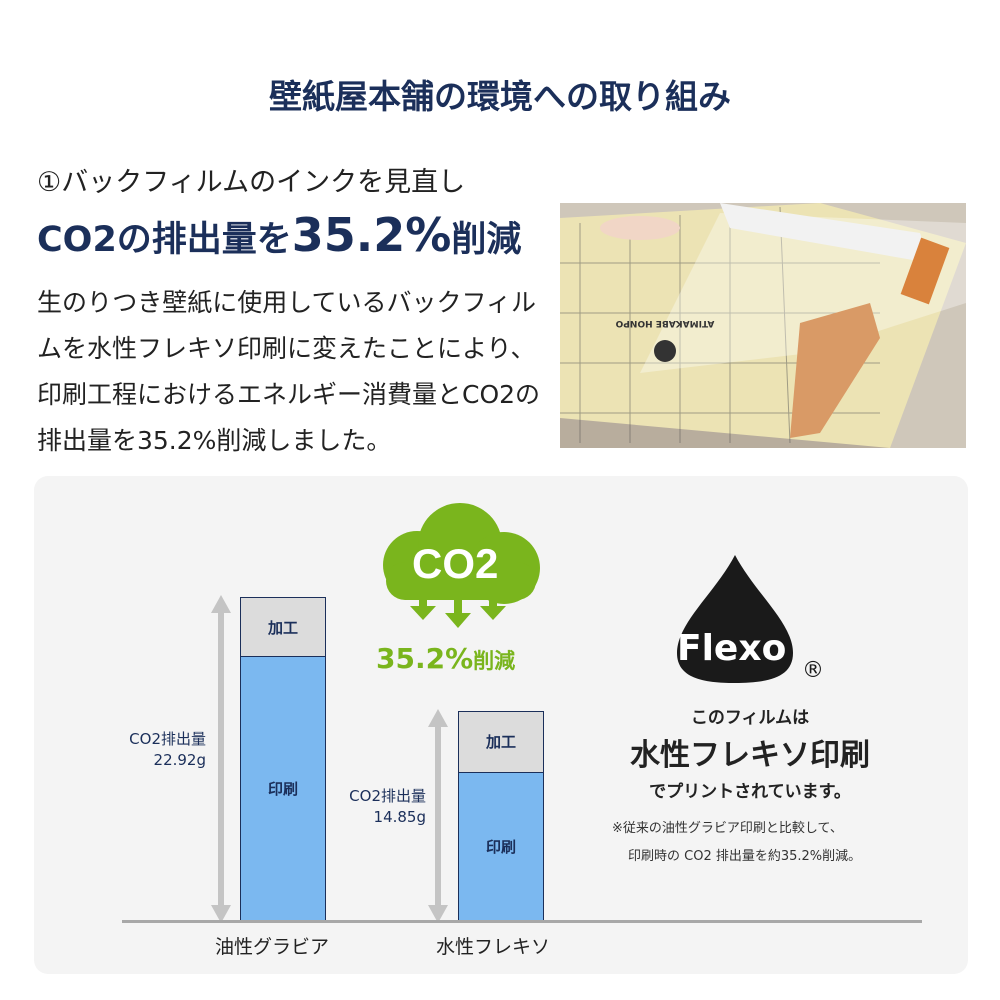 The width and height of the screenshot is (1000, 1000). I want to click on total-label-value: 14.85g, so click(399, 817).